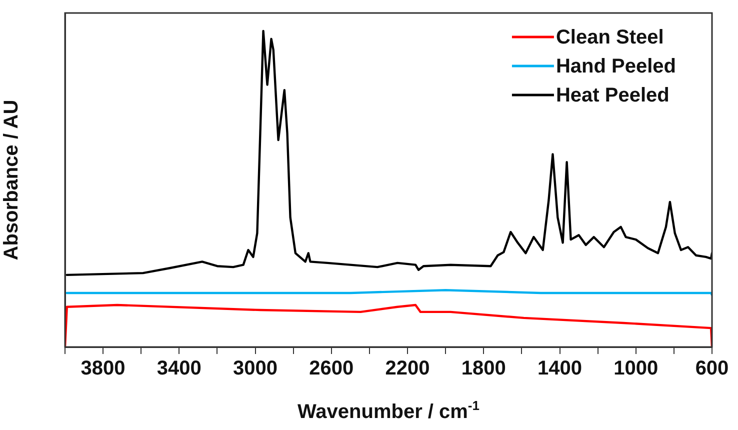  Describe the element at coordinates (636, 369) in the screenshot. I see `x-tick-label: 1000` at that location.